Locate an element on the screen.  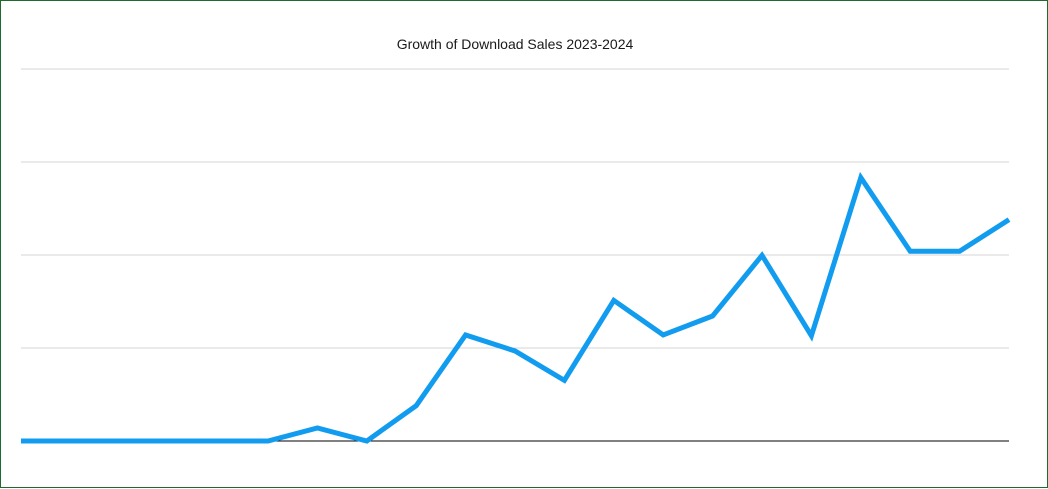
chart-title: Growth of Download Sales 2023-2024 is located at coordinates (515, 44).